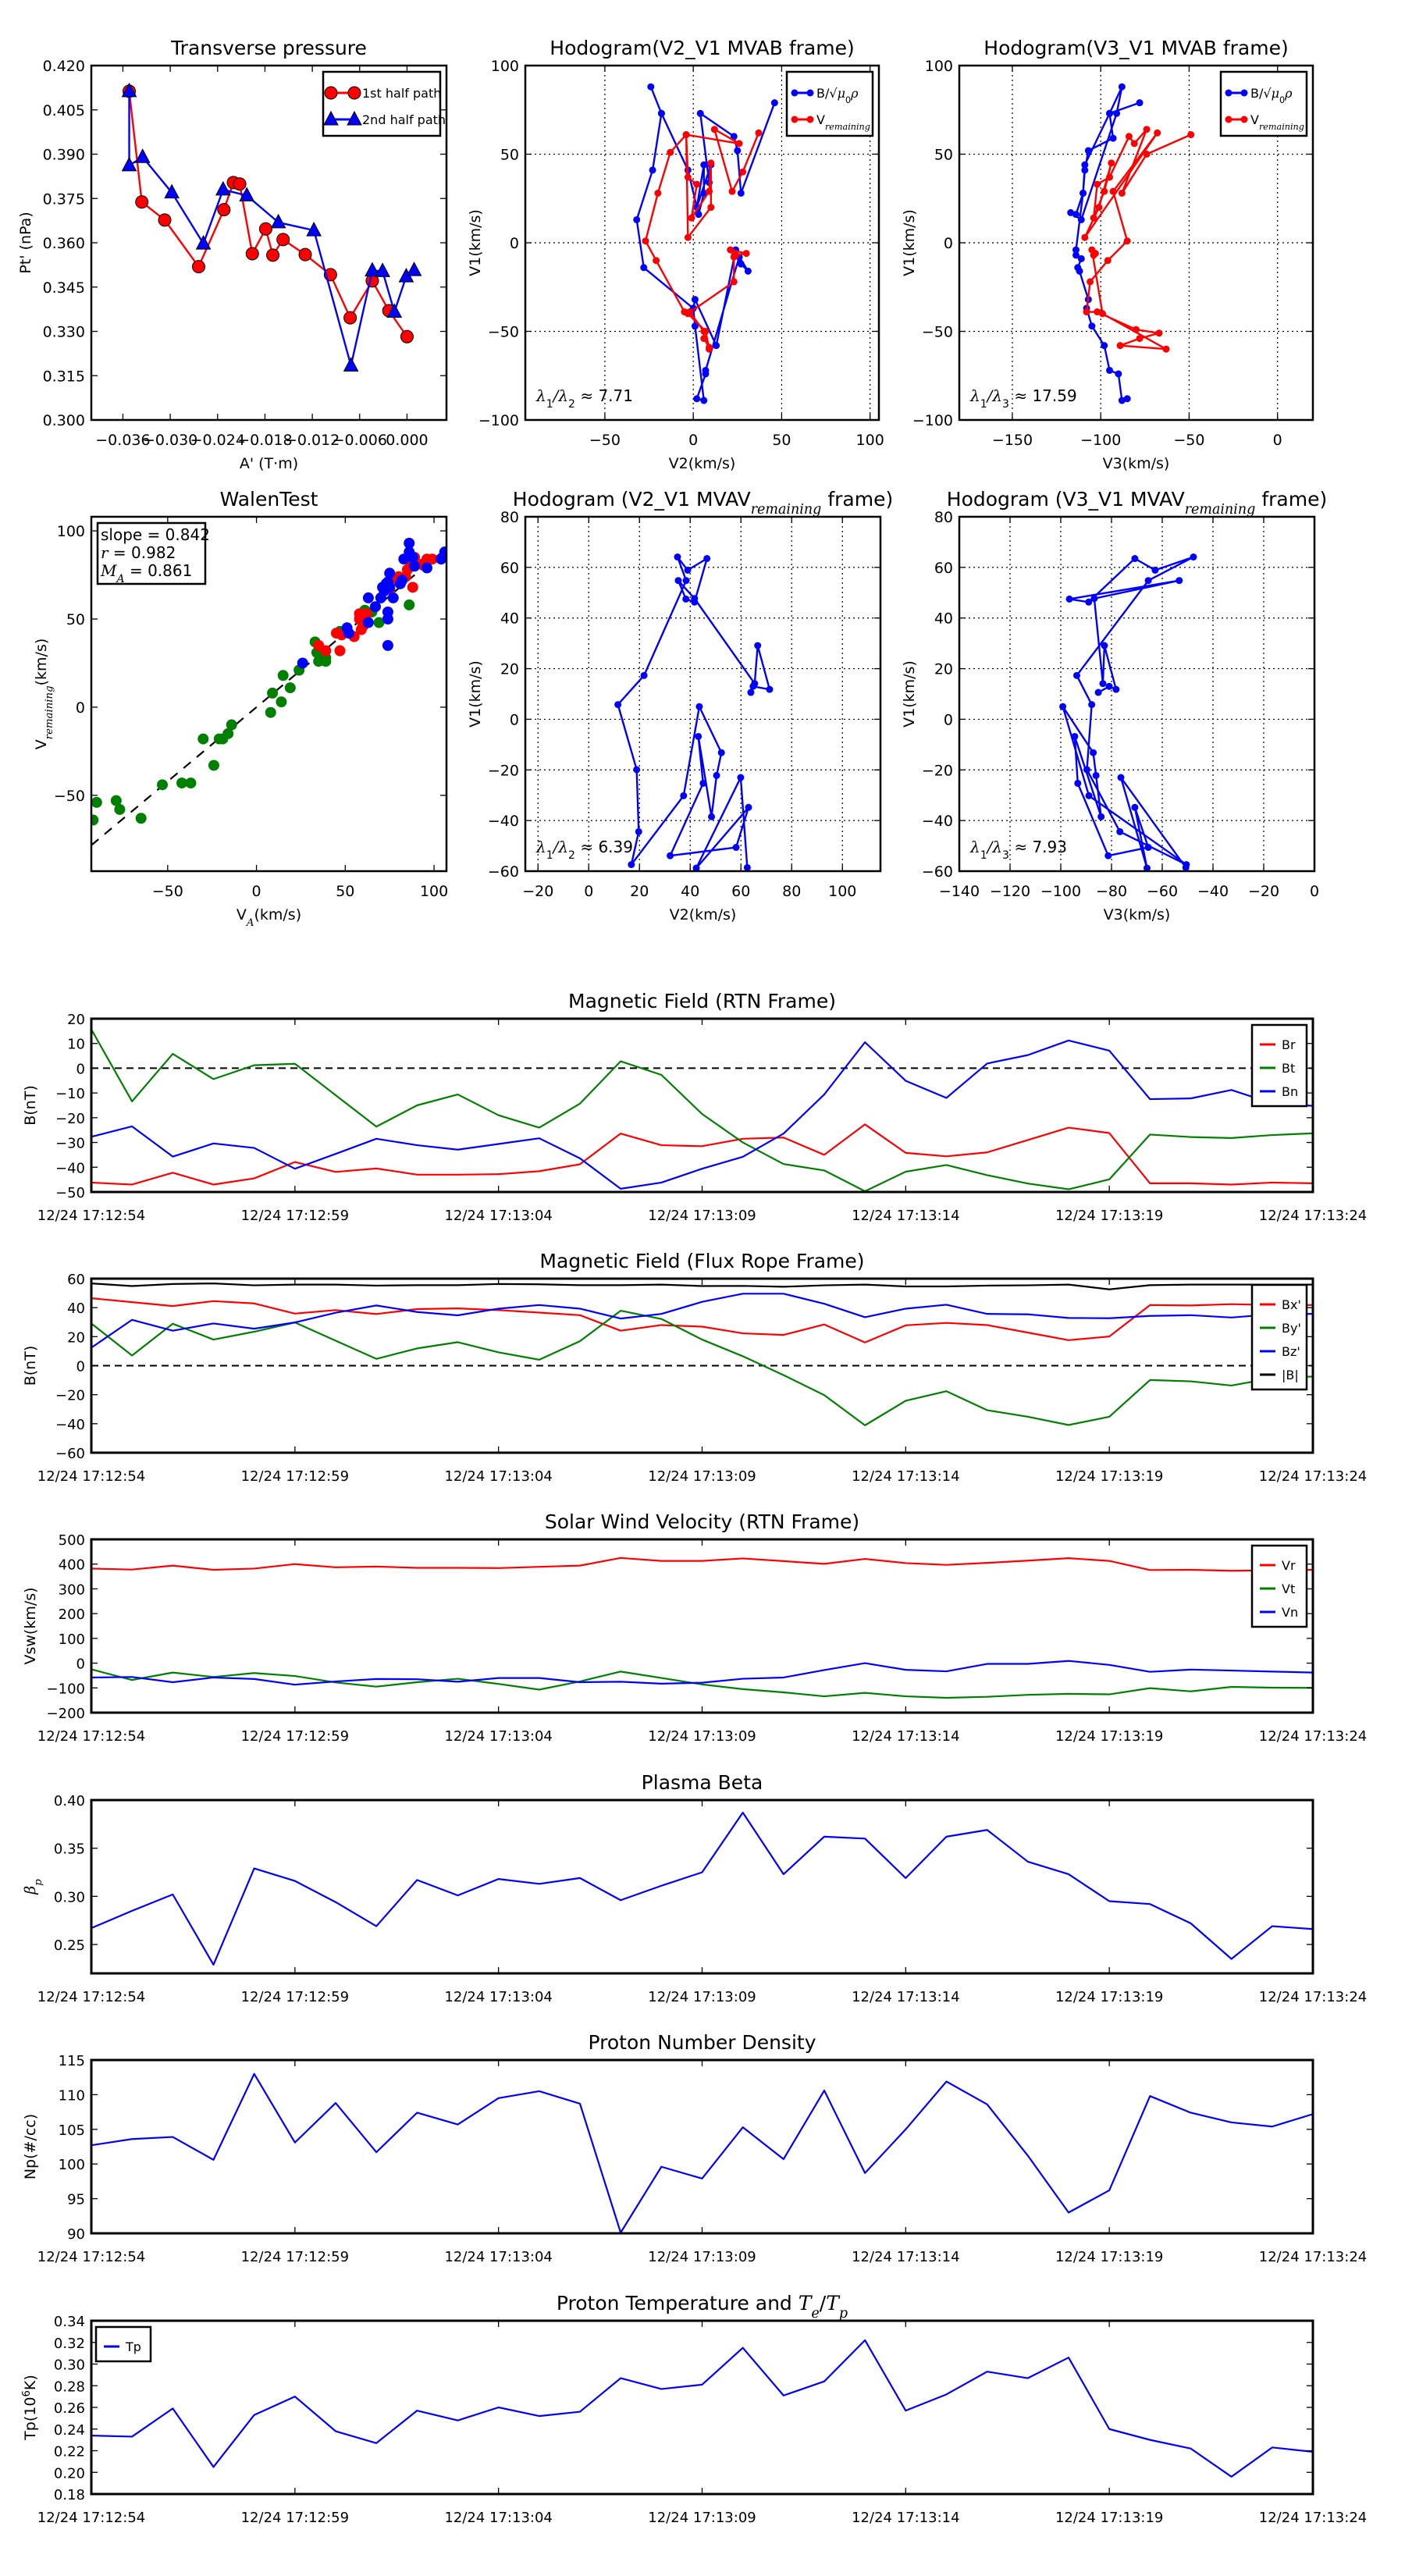 Image resolution: width=1405 pixels, height=2576 pixels. Describe the element at coordinates (944, 517) in the screenshot. I see `y-tick-label: 80` at that location.